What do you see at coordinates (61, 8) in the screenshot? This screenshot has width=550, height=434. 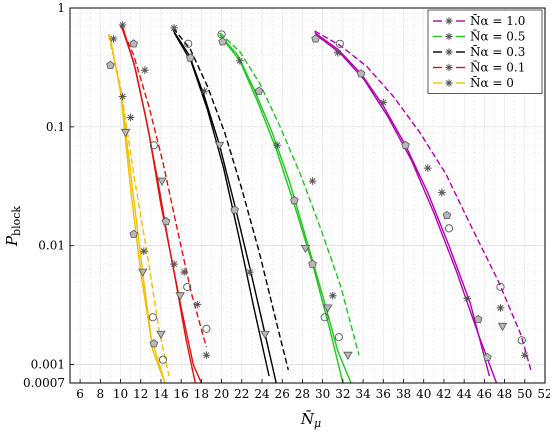 I see `y-tick-label: 1` at bounding box center [61, 8].